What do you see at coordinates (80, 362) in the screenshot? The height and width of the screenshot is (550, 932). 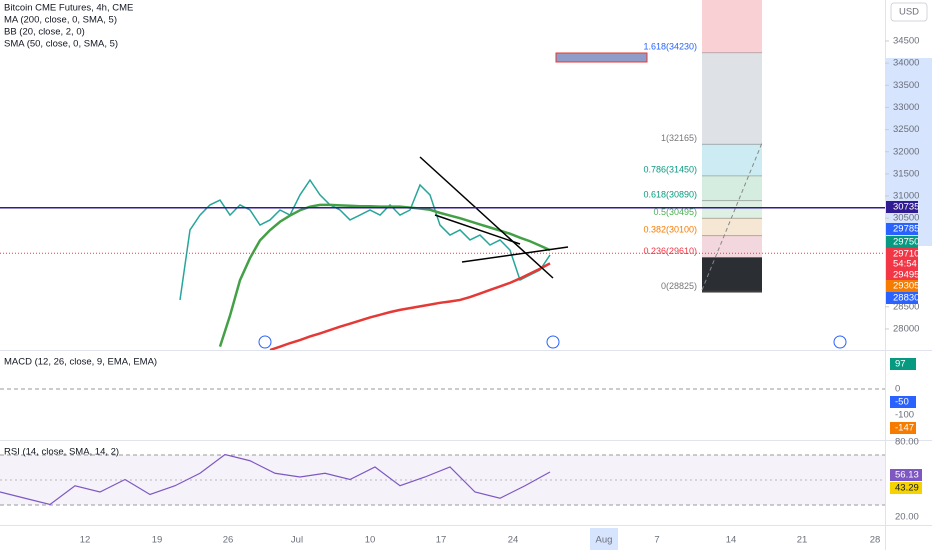 I see `macd-title: MACD (12, 26, close, 9, EMA, EMA)` at bounding box center [80, 362].